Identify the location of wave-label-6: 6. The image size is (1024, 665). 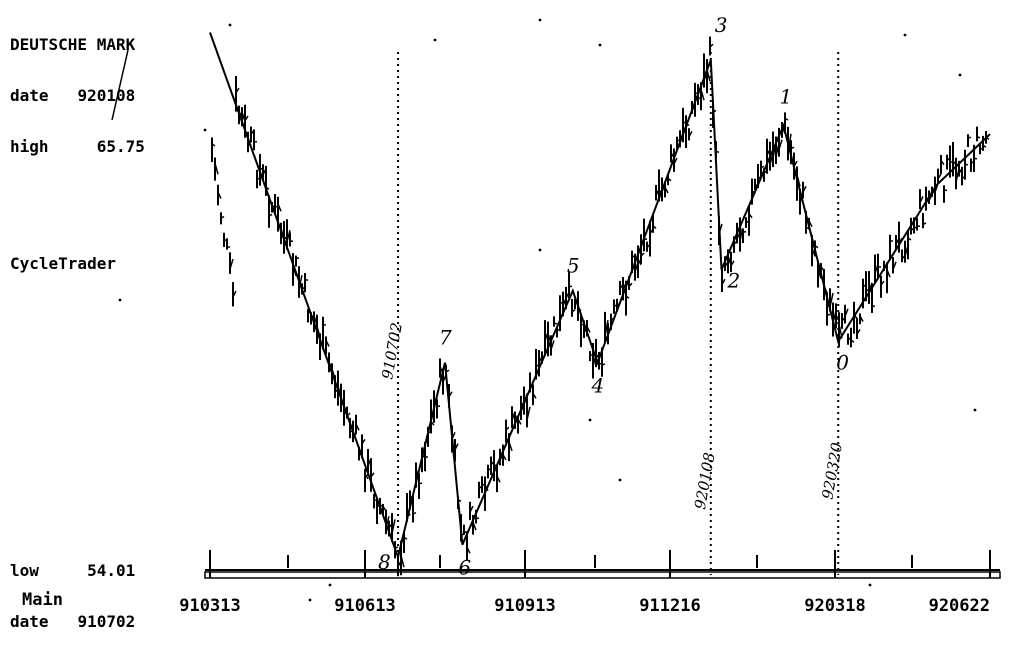
(464, 568).